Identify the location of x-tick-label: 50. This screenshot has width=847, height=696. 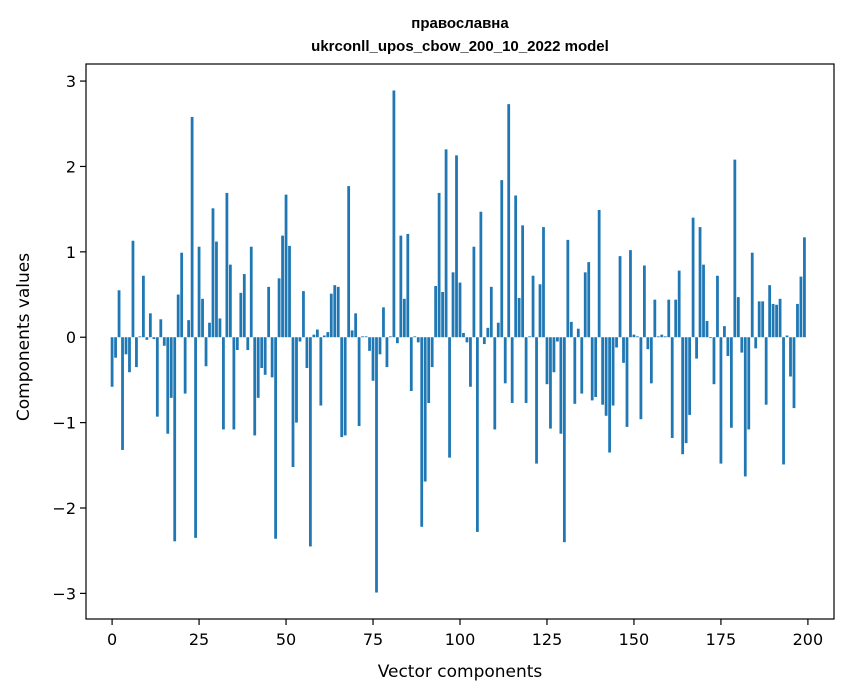
(286, 639).